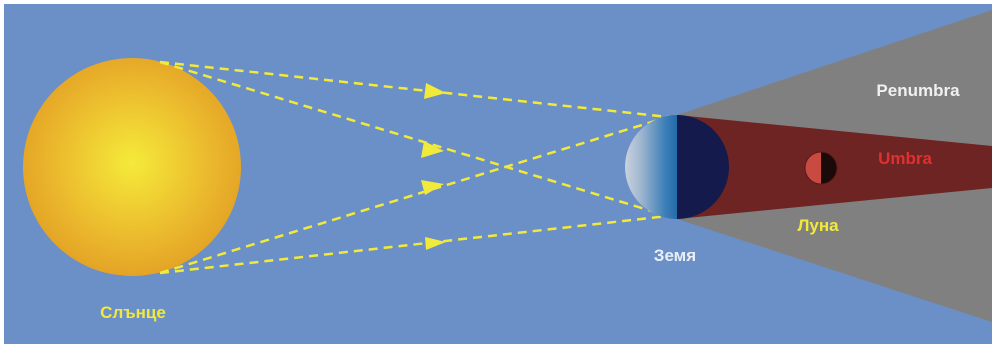 The image size is (996, 348). Describe the element at coordinates (818, 225) in the screenshot. I see `moon-label: Луна` at that location.